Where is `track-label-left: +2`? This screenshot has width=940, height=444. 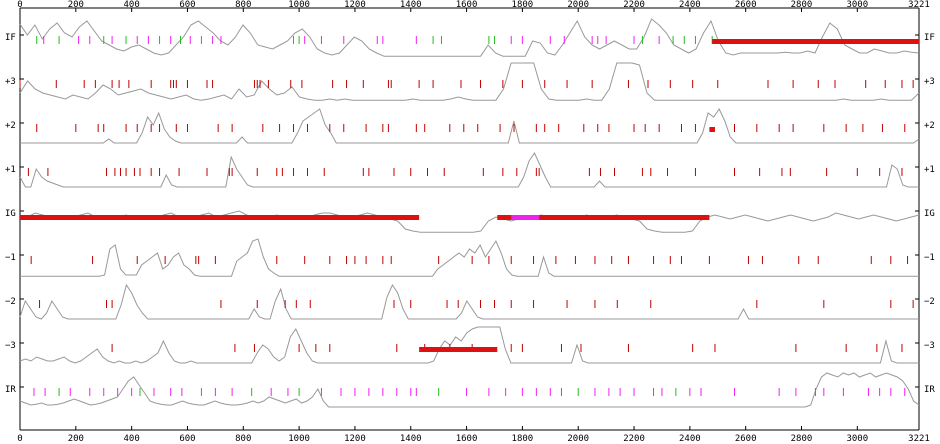 track-label-left: +2 is located at coordinates (10, 126).